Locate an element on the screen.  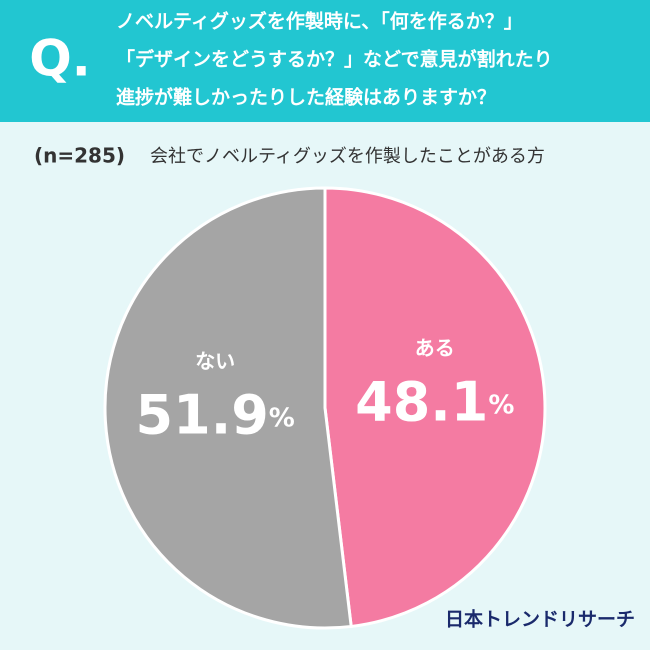
title-line: ノベルティグッズを作製時に、「何を作るか？」 is located at coordinates (319, 21).